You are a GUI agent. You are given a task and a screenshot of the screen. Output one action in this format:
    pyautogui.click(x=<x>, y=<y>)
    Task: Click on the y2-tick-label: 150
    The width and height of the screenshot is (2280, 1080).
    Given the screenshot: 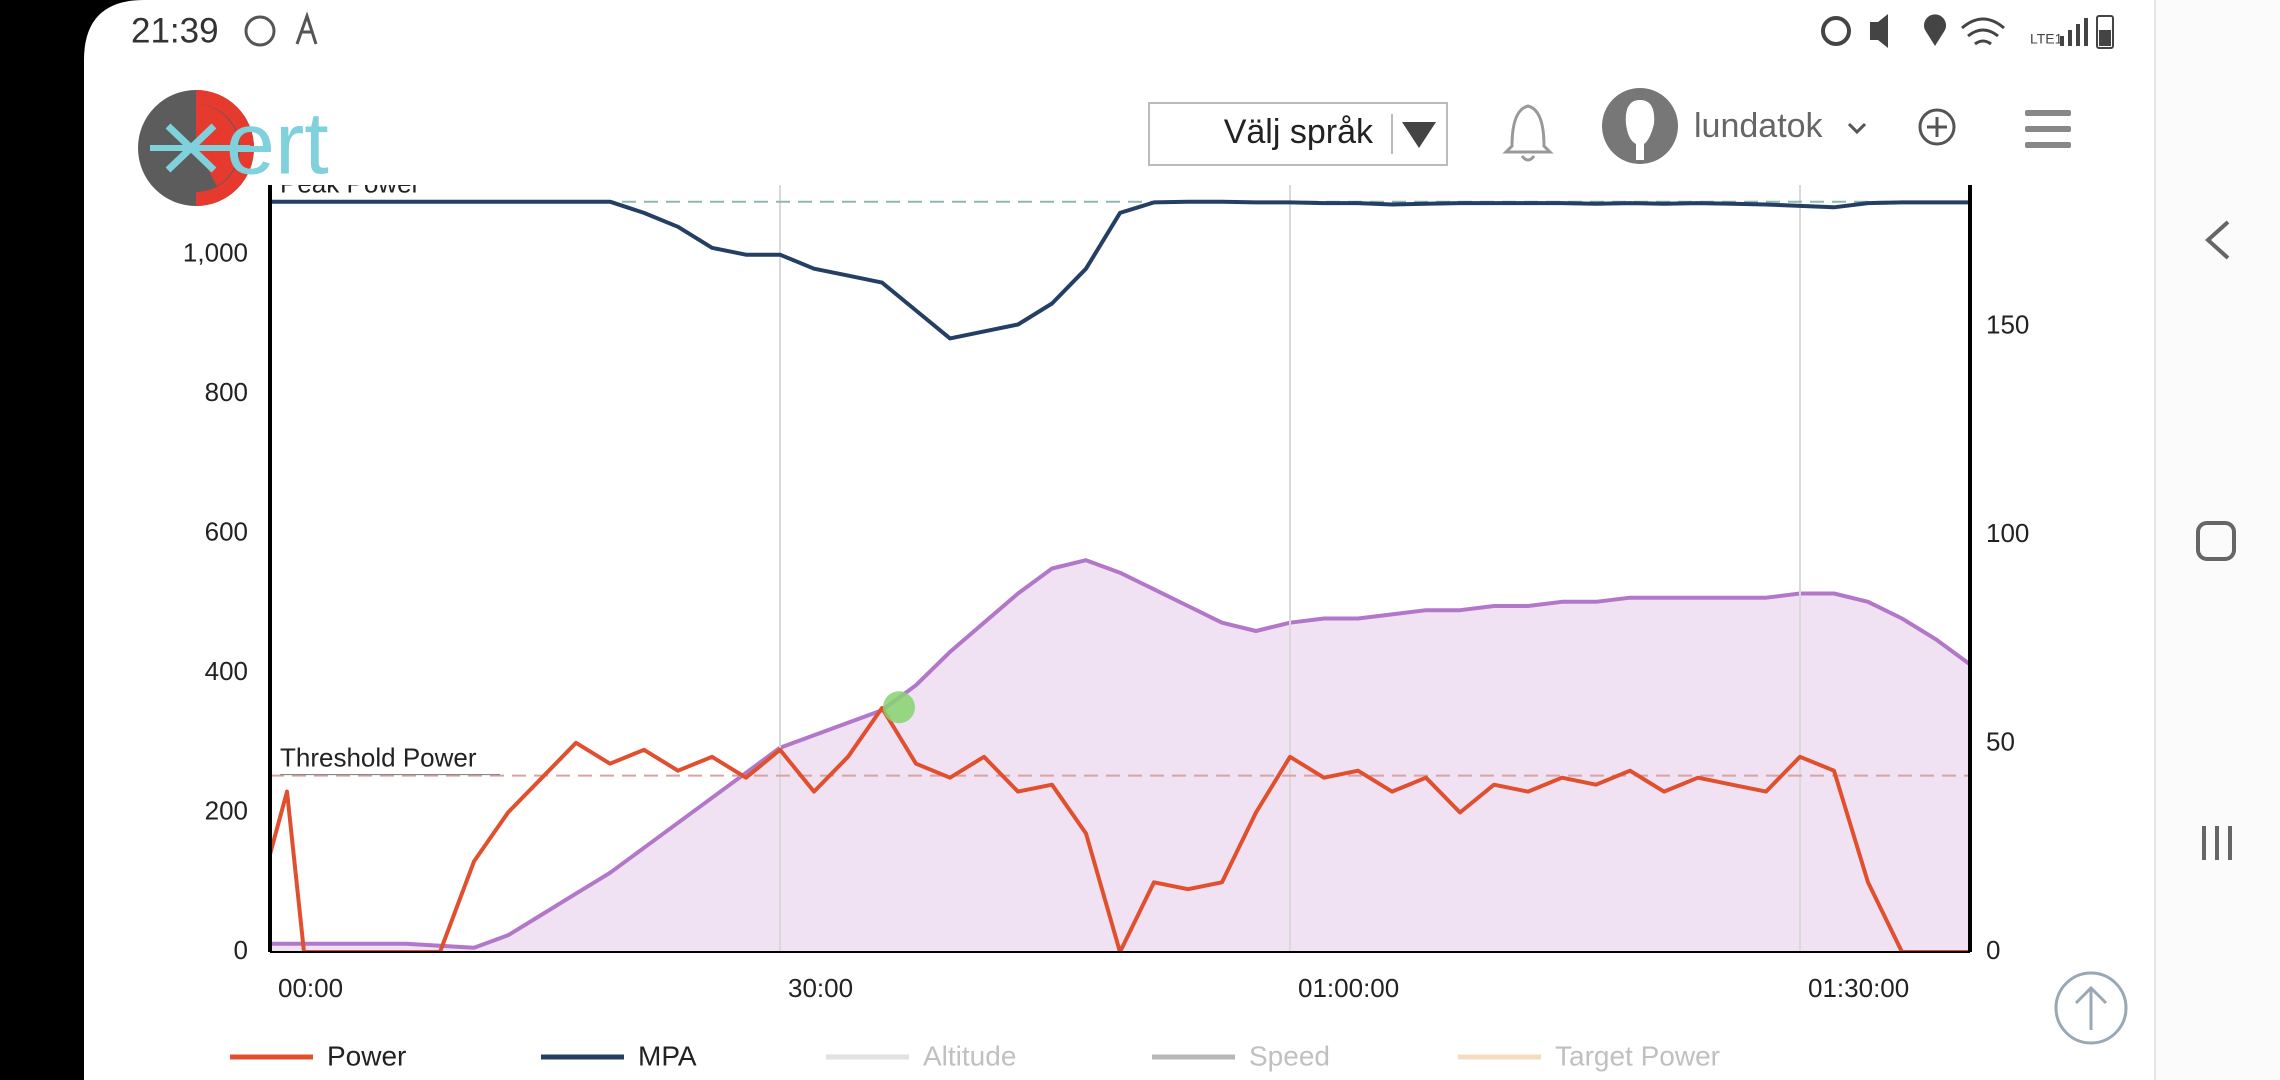 What is the action you would take?
    pyautogui.click(x=2007, y=325)
    